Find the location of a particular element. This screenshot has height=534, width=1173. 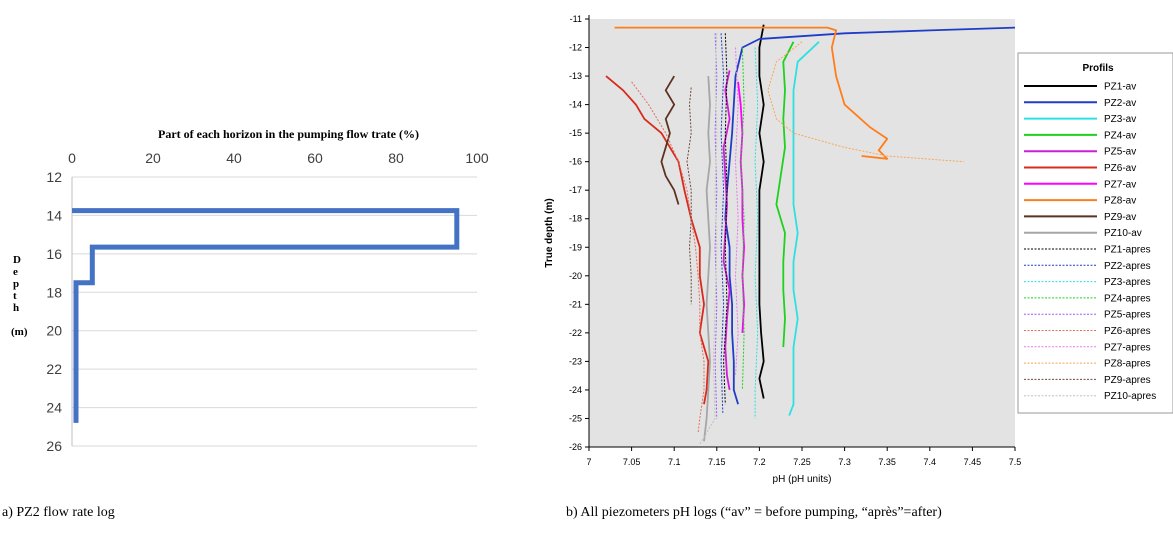

legend-label: PZ8-apres is located at coordinates (1127, 364).